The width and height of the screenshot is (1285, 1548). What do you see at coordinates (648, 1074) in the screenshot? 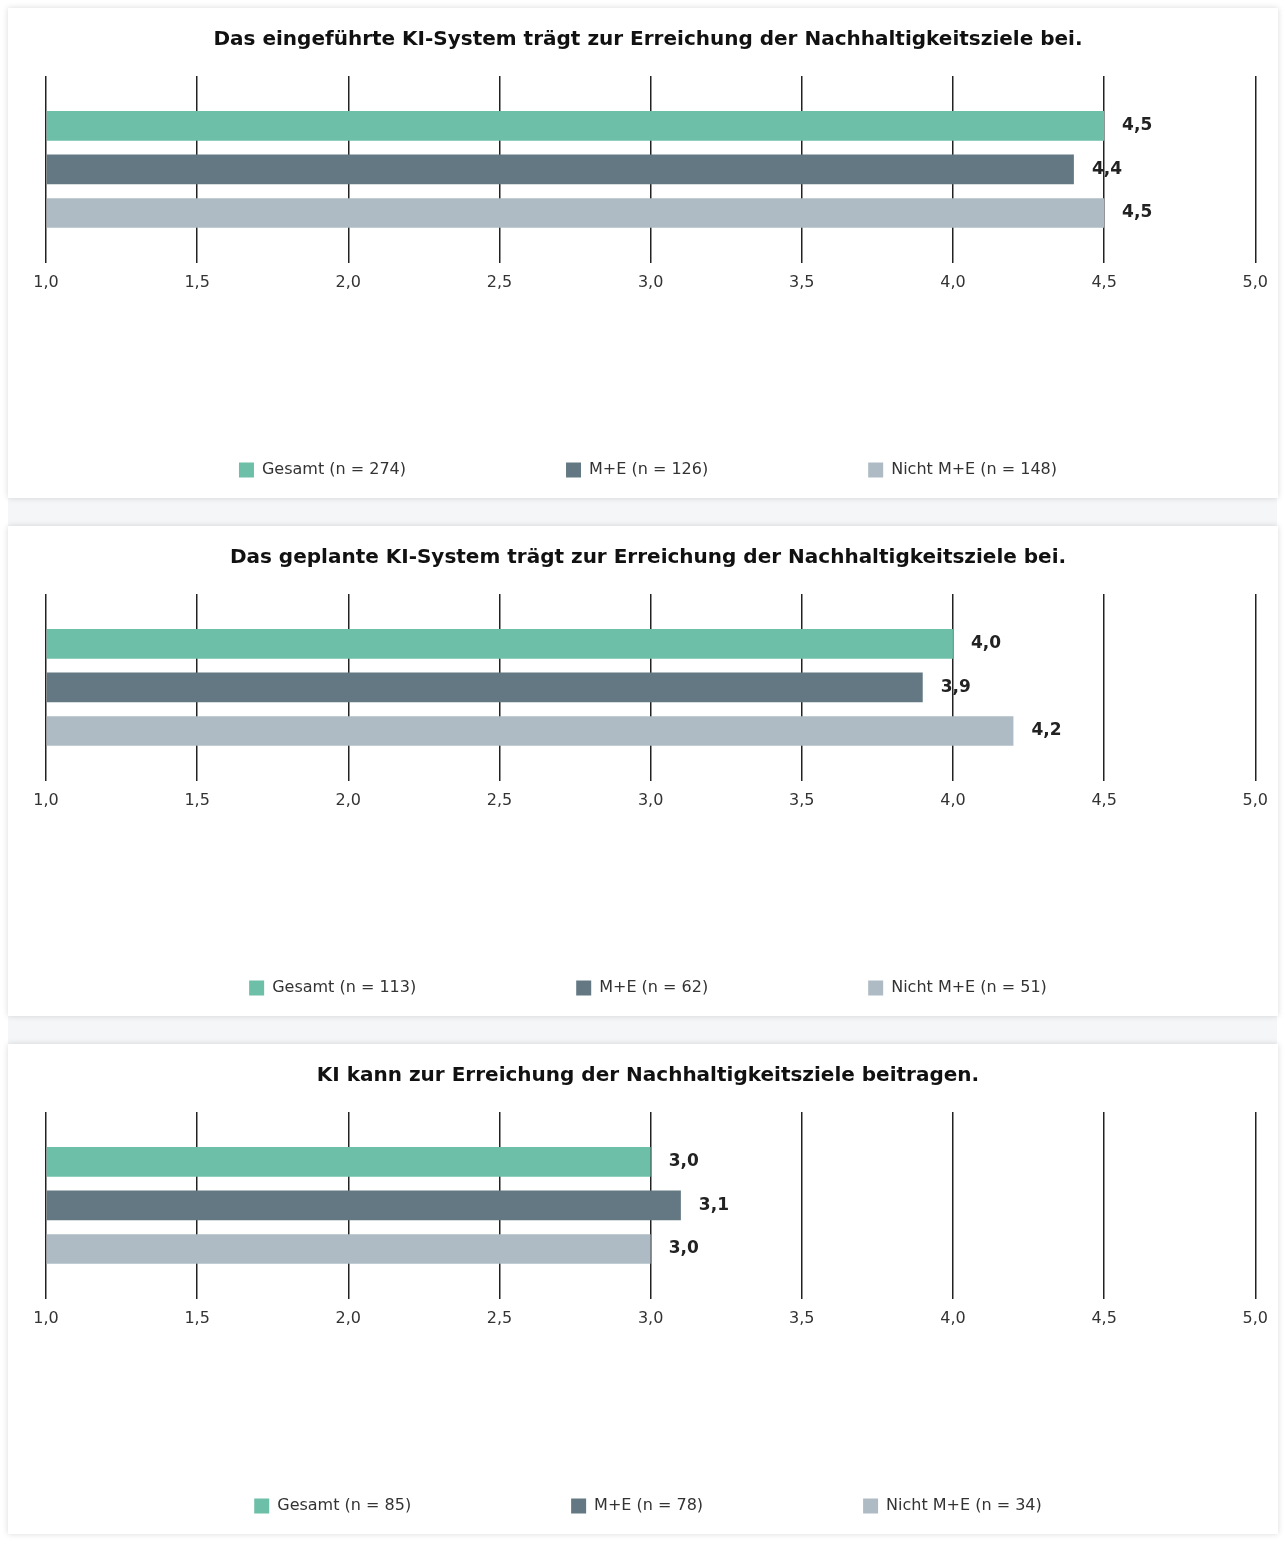
I see `chart-title: KI kann zur Erreichung der Nachhaltigkeitsziele beitragen.` at bounding box center [648, 1074].